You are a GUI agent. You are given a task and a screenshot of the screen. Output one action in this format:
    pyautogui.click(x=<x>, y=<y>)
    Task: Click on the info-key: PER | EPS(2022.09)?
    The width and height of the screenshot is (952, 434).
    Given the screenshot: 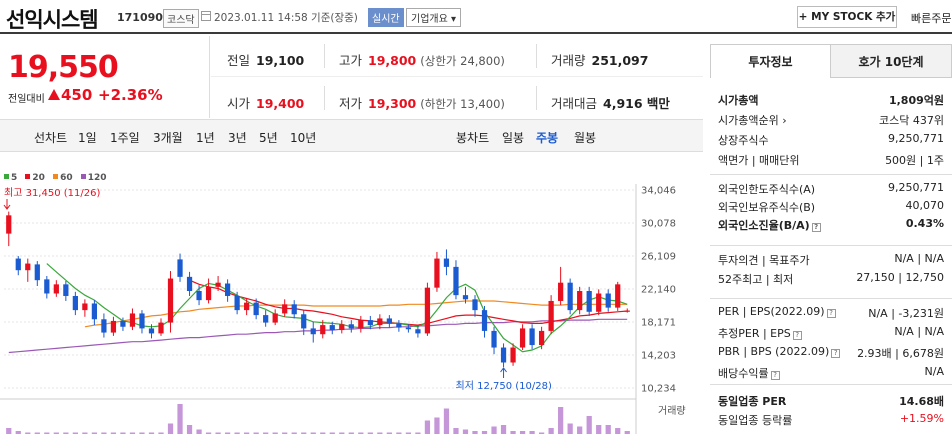 What is the action you would take?
    pyautogui.click(x=777, y=311)
    